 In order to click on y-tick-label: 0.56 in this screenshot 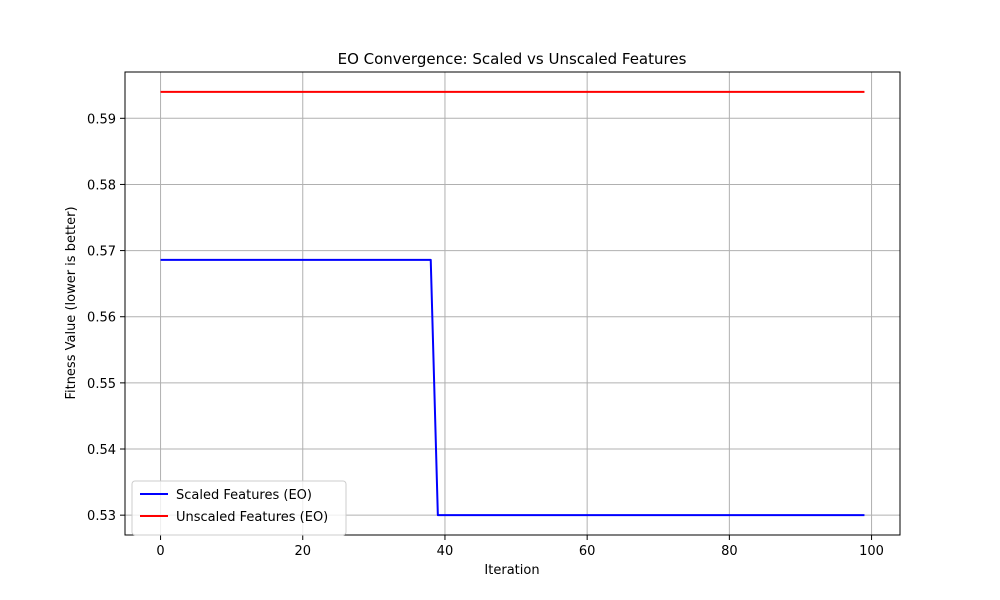, I will do `click(101, 318)`.